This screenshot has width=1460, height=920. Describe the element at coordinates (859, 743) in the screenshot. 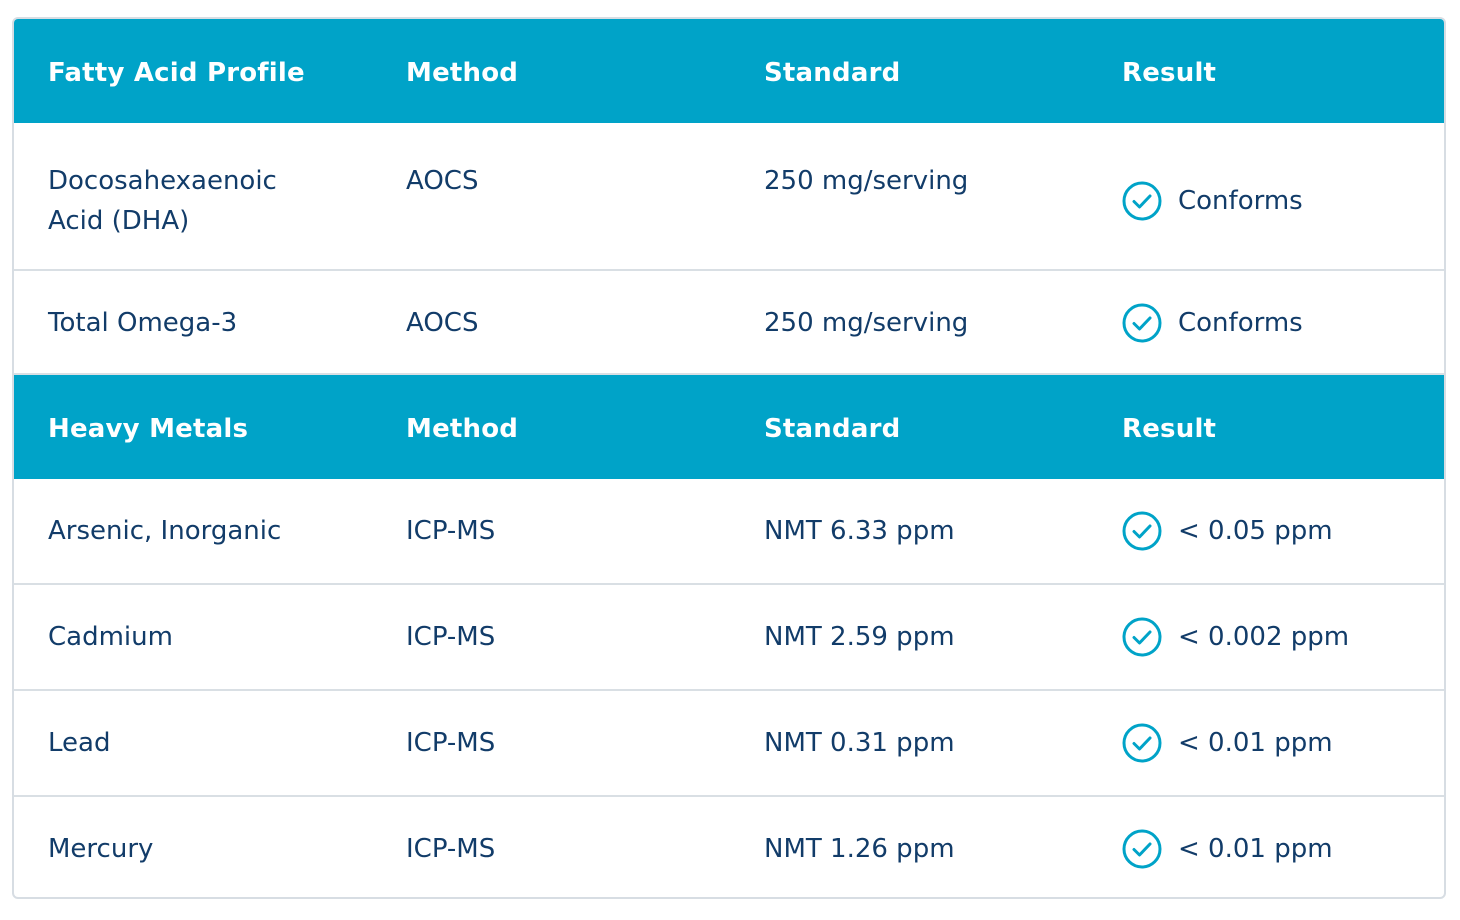

I see `standard-value: NMT 0.31 ppm` at that location.